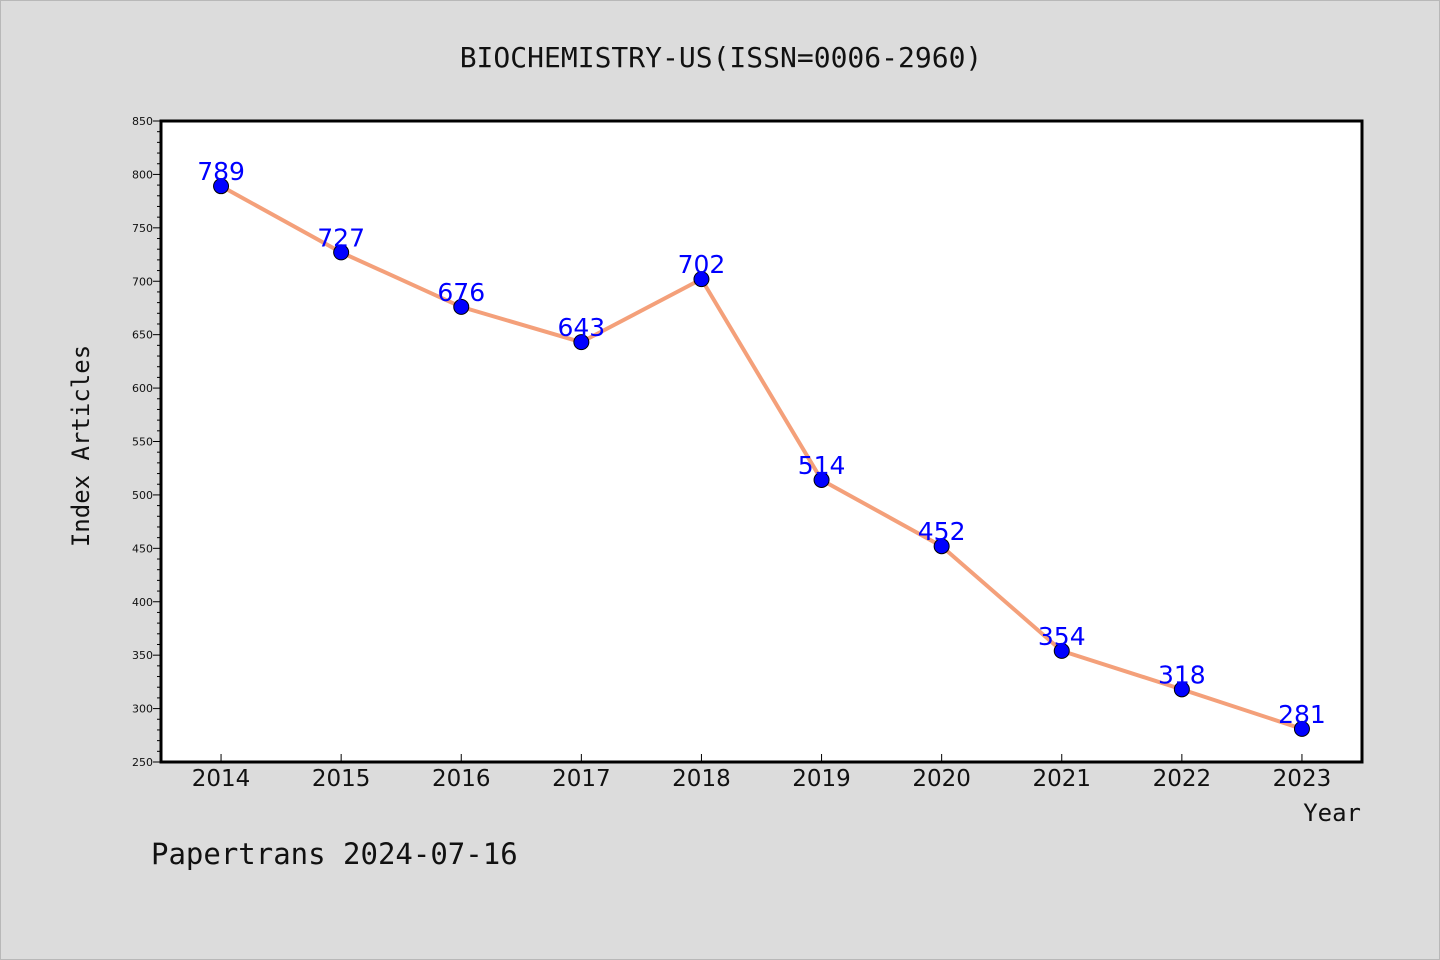  What do you see at coordinates (1181, 689) in the screenshot?
I see `data-point-2022` at bounding box center [1181, 689].